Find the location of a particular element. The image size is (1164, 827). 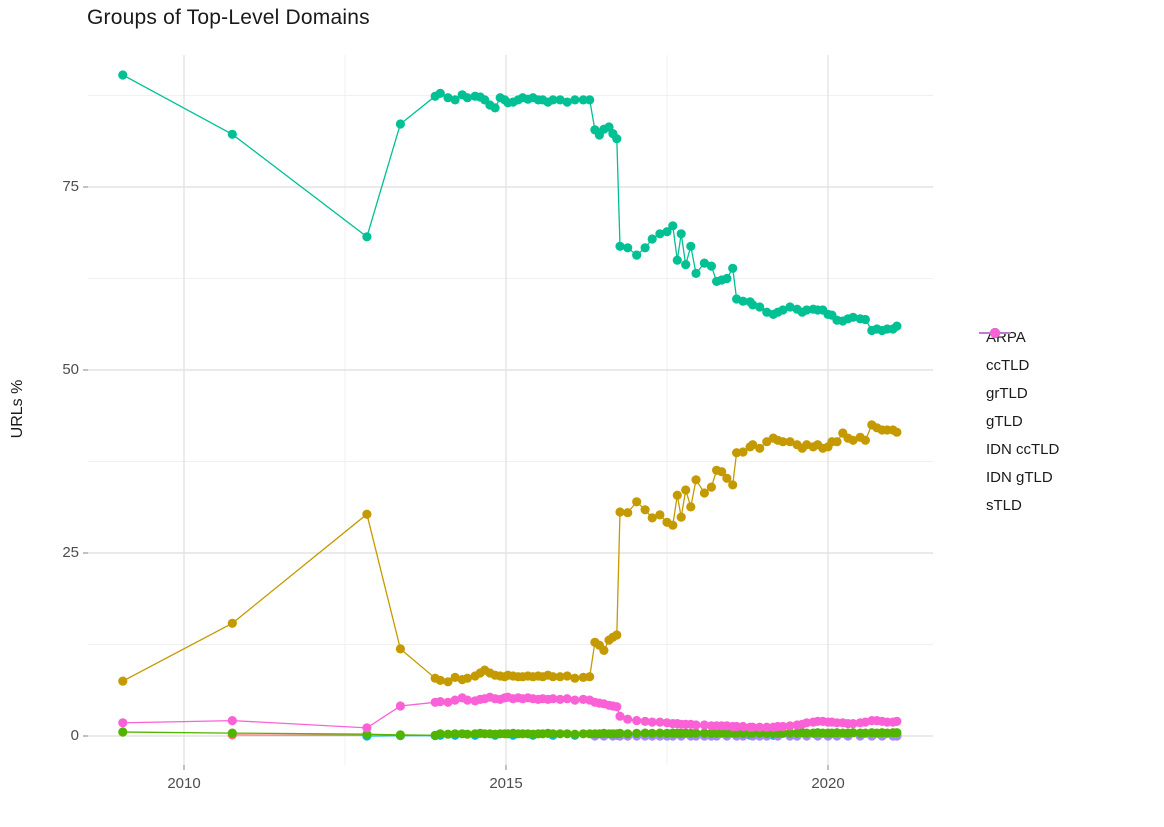

series-stld is located at coordinates (510, 712).